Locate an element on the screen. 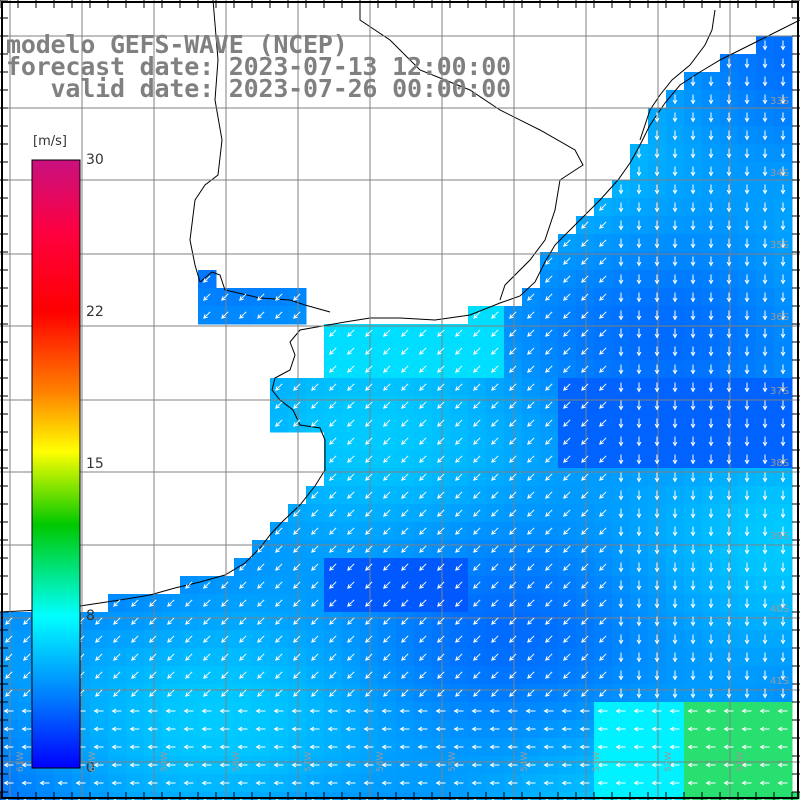 This screenshot has width=800, height=800. wind-speed-cell is located at coordinates (585, 796).